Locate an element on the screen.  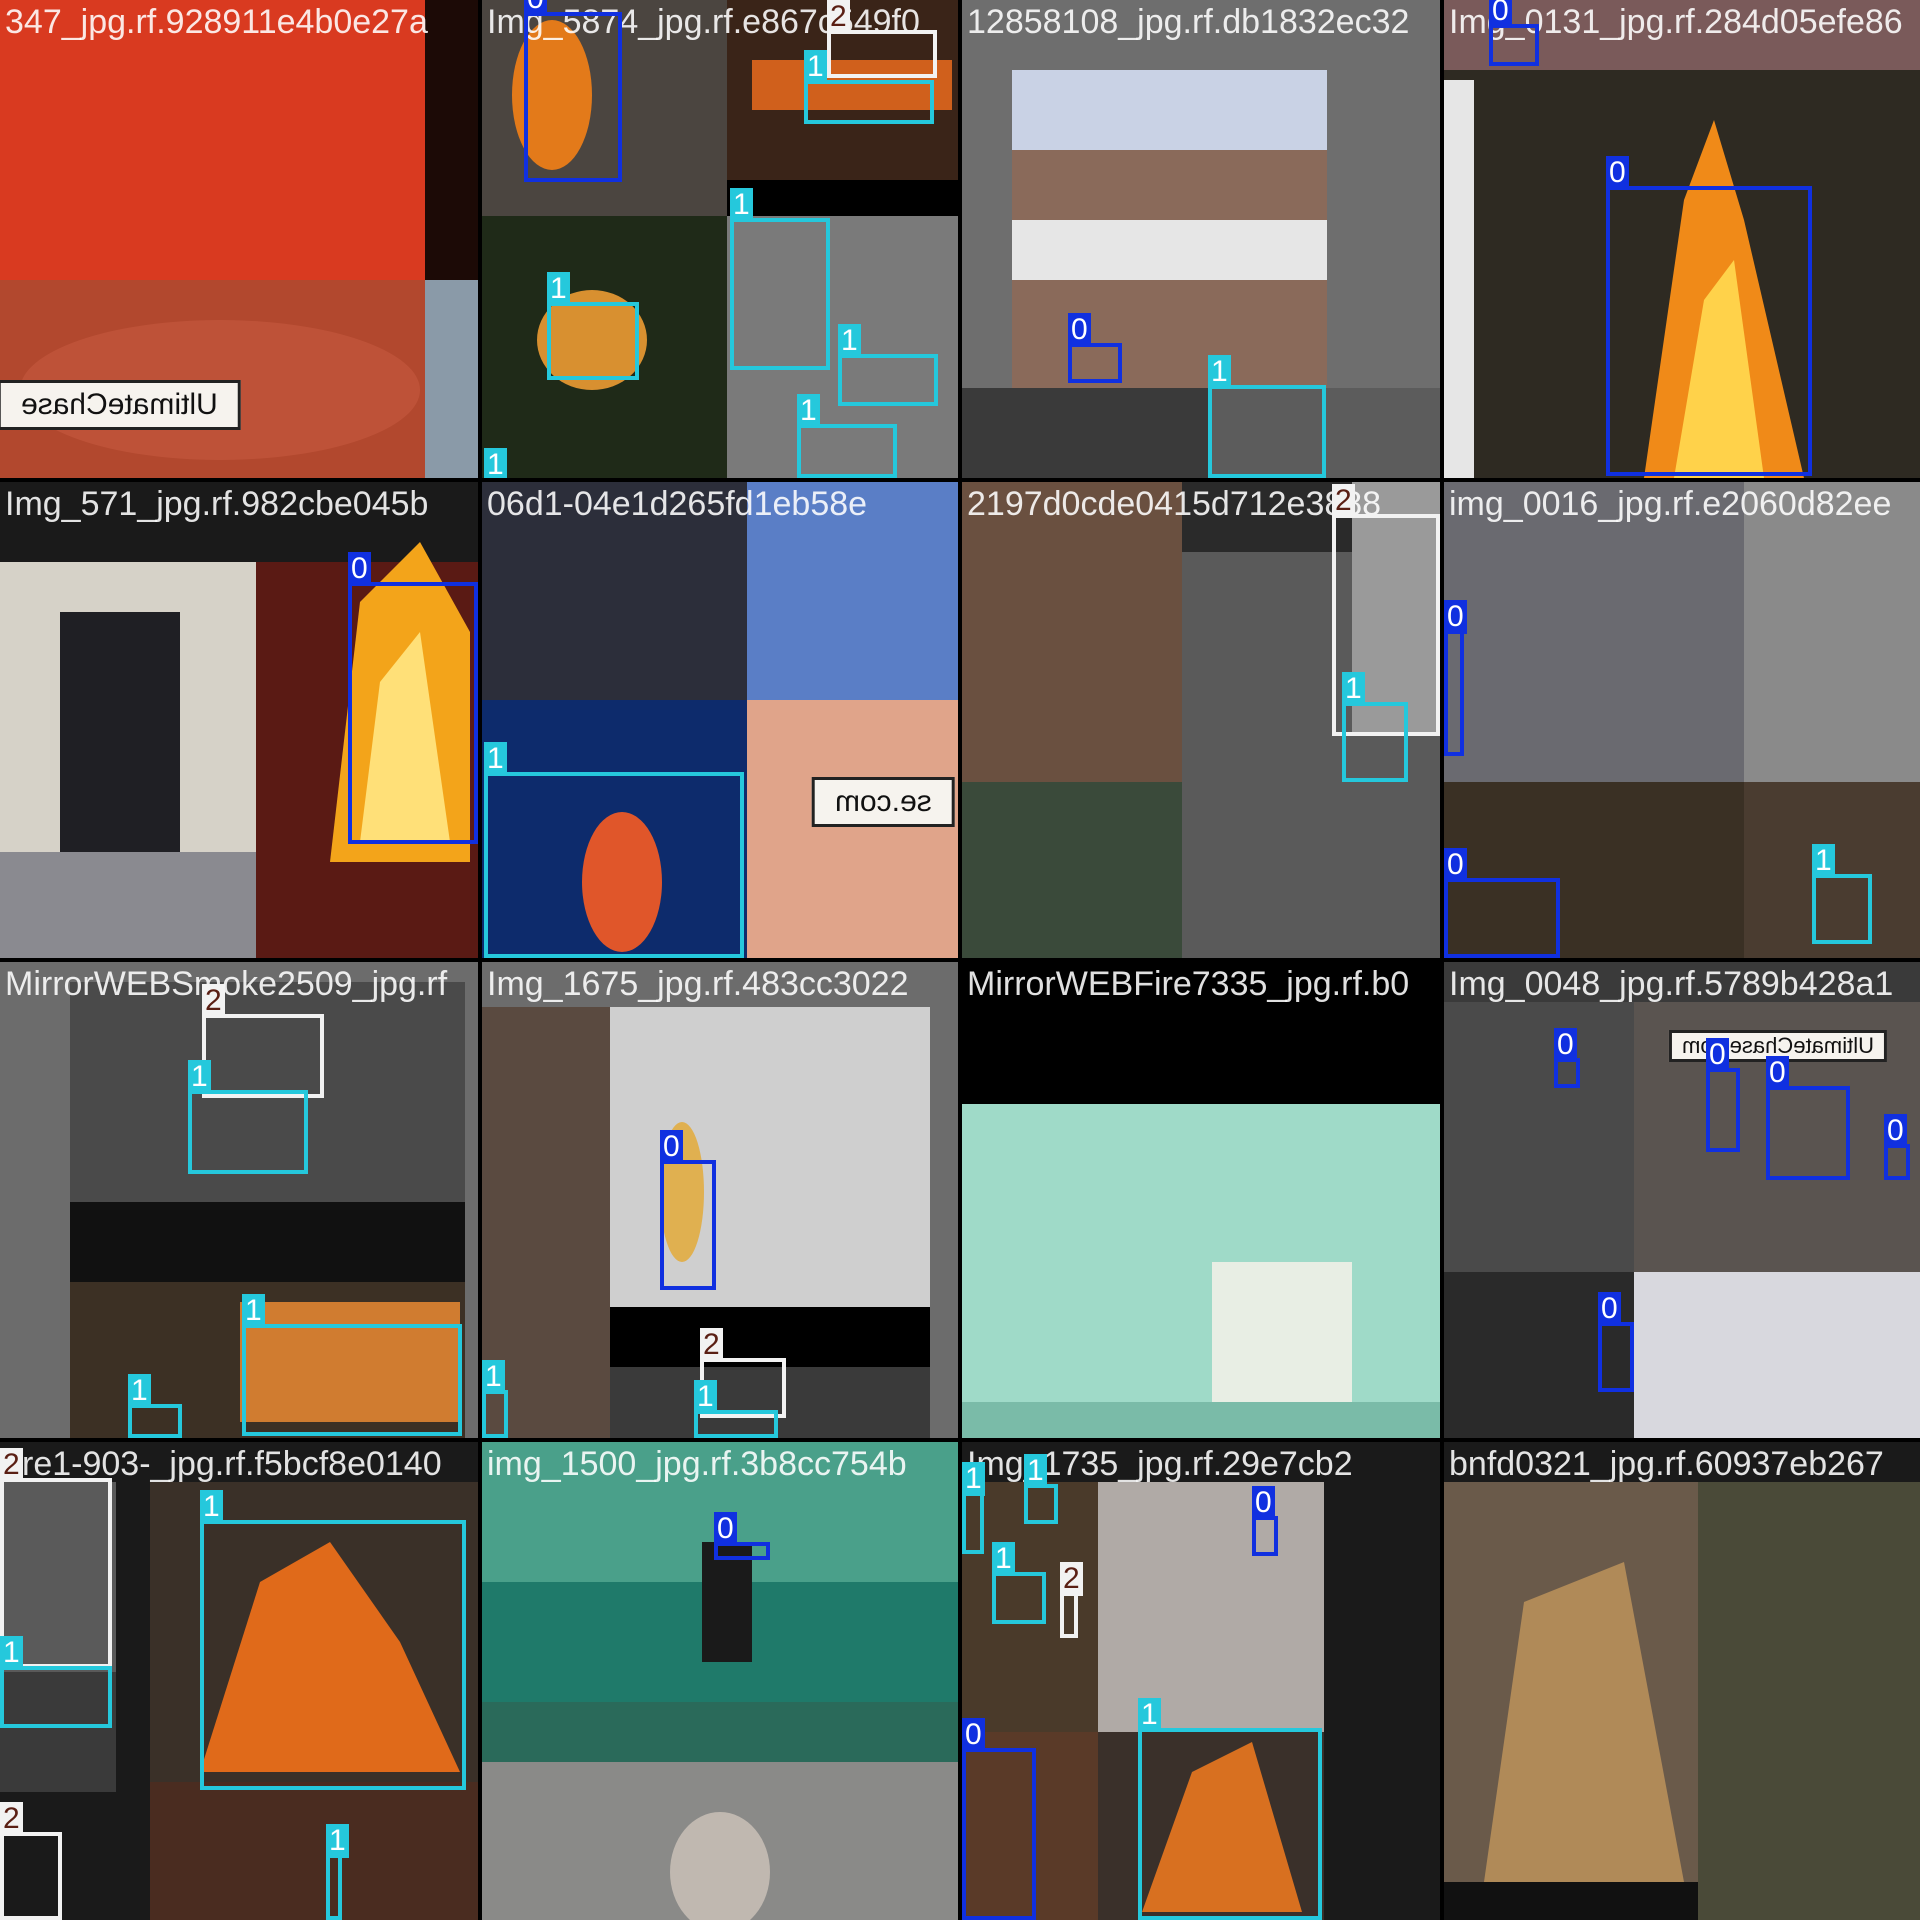
image-tile: MirrorWEBSmoke2509_jpg.rf 2 1 1 1 is located at coordinates (239, 1200).